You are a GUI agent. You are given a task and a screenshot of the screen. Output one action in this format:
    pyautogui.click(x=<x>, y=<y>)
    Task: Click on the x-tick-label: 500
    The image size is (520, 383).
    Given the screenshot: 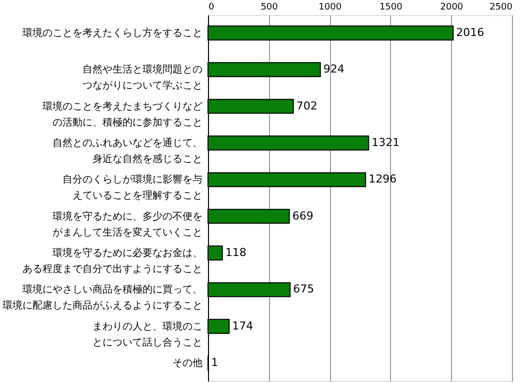 What is the action you would take?
    pyautogui.click(x=269, y=7)
    